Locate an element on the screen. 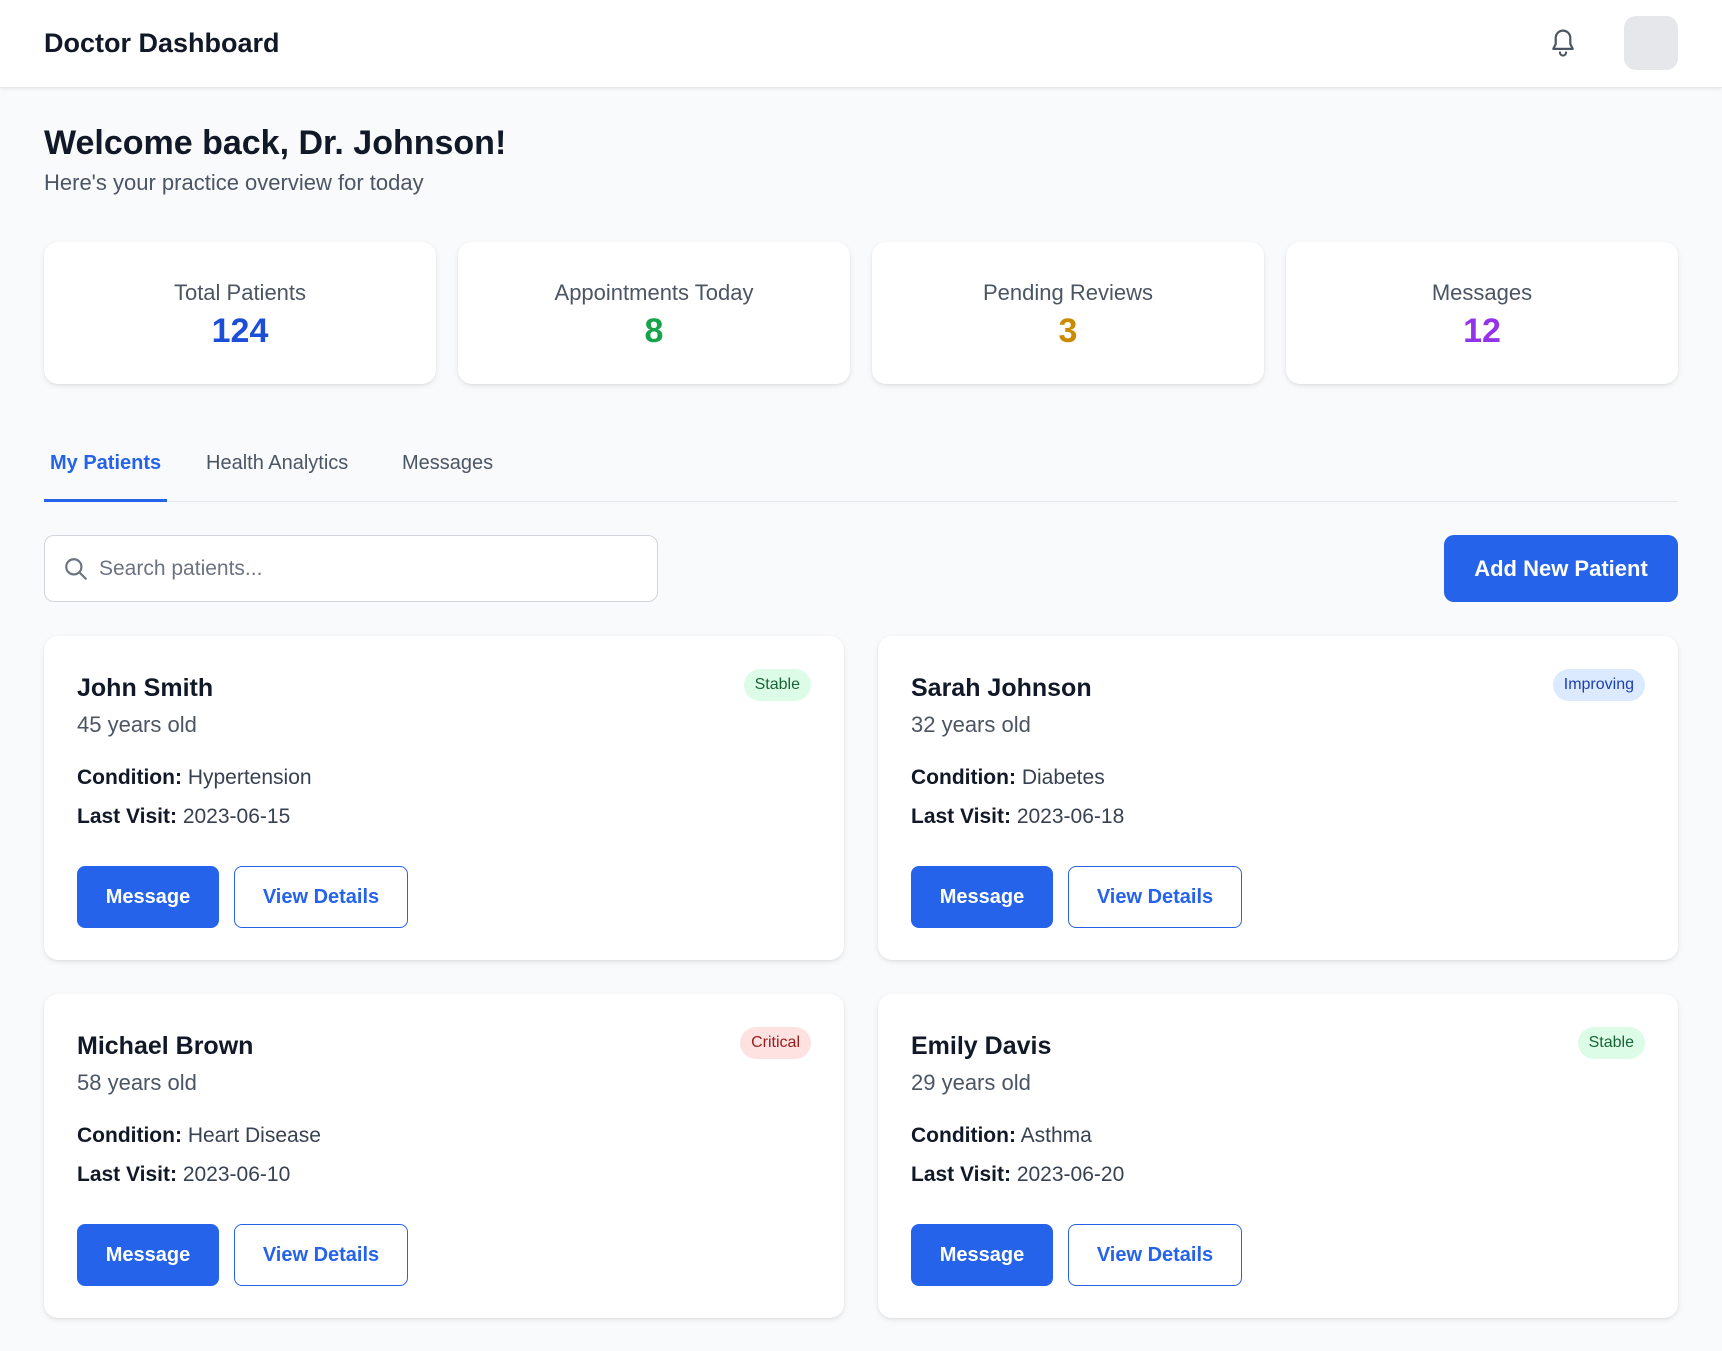 Image resolution: width=1722 pixels, height=1351 pixels. patient-condition-row: Condition: Asthma is located at coordinates (1001, 1136).